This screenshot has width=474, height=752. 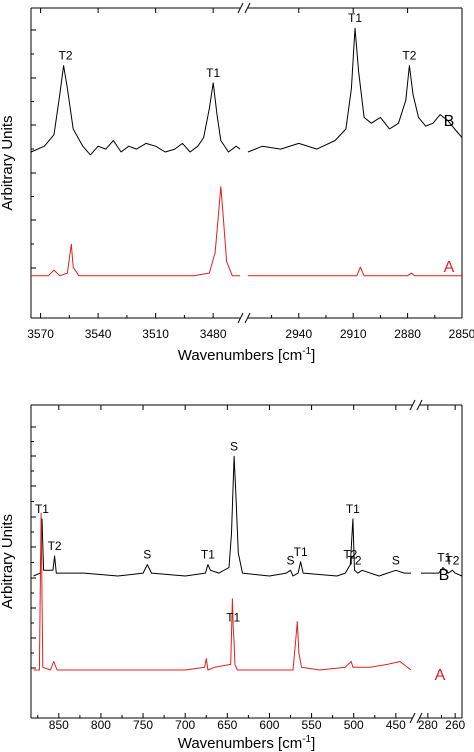 What do you see at coordinates (98, 334) in the screenshot?
I see `x-tick-label: 3540` at bounding box center [98, 334].